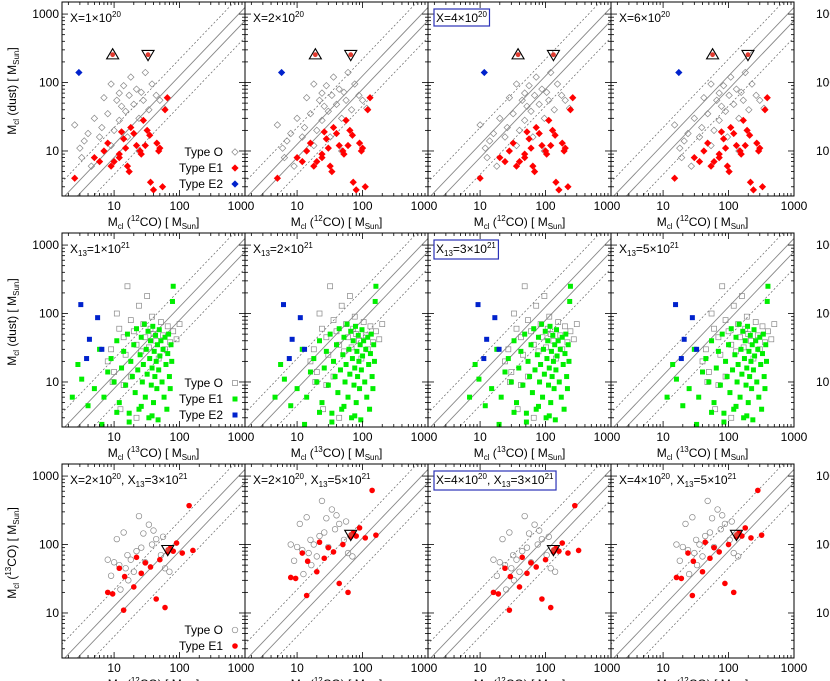 This screenshot has height=681, width=830. I want to click on y-tick-label-right: 100, so click(823, 314).